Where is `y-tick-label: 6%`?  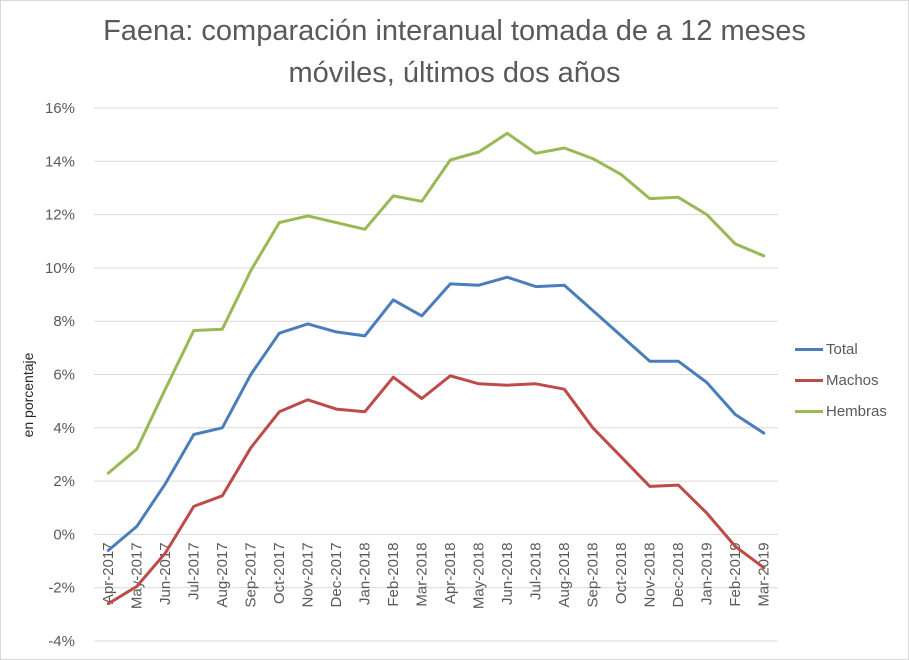 y-tick-label: 6% is located at coordinates (64, 375).